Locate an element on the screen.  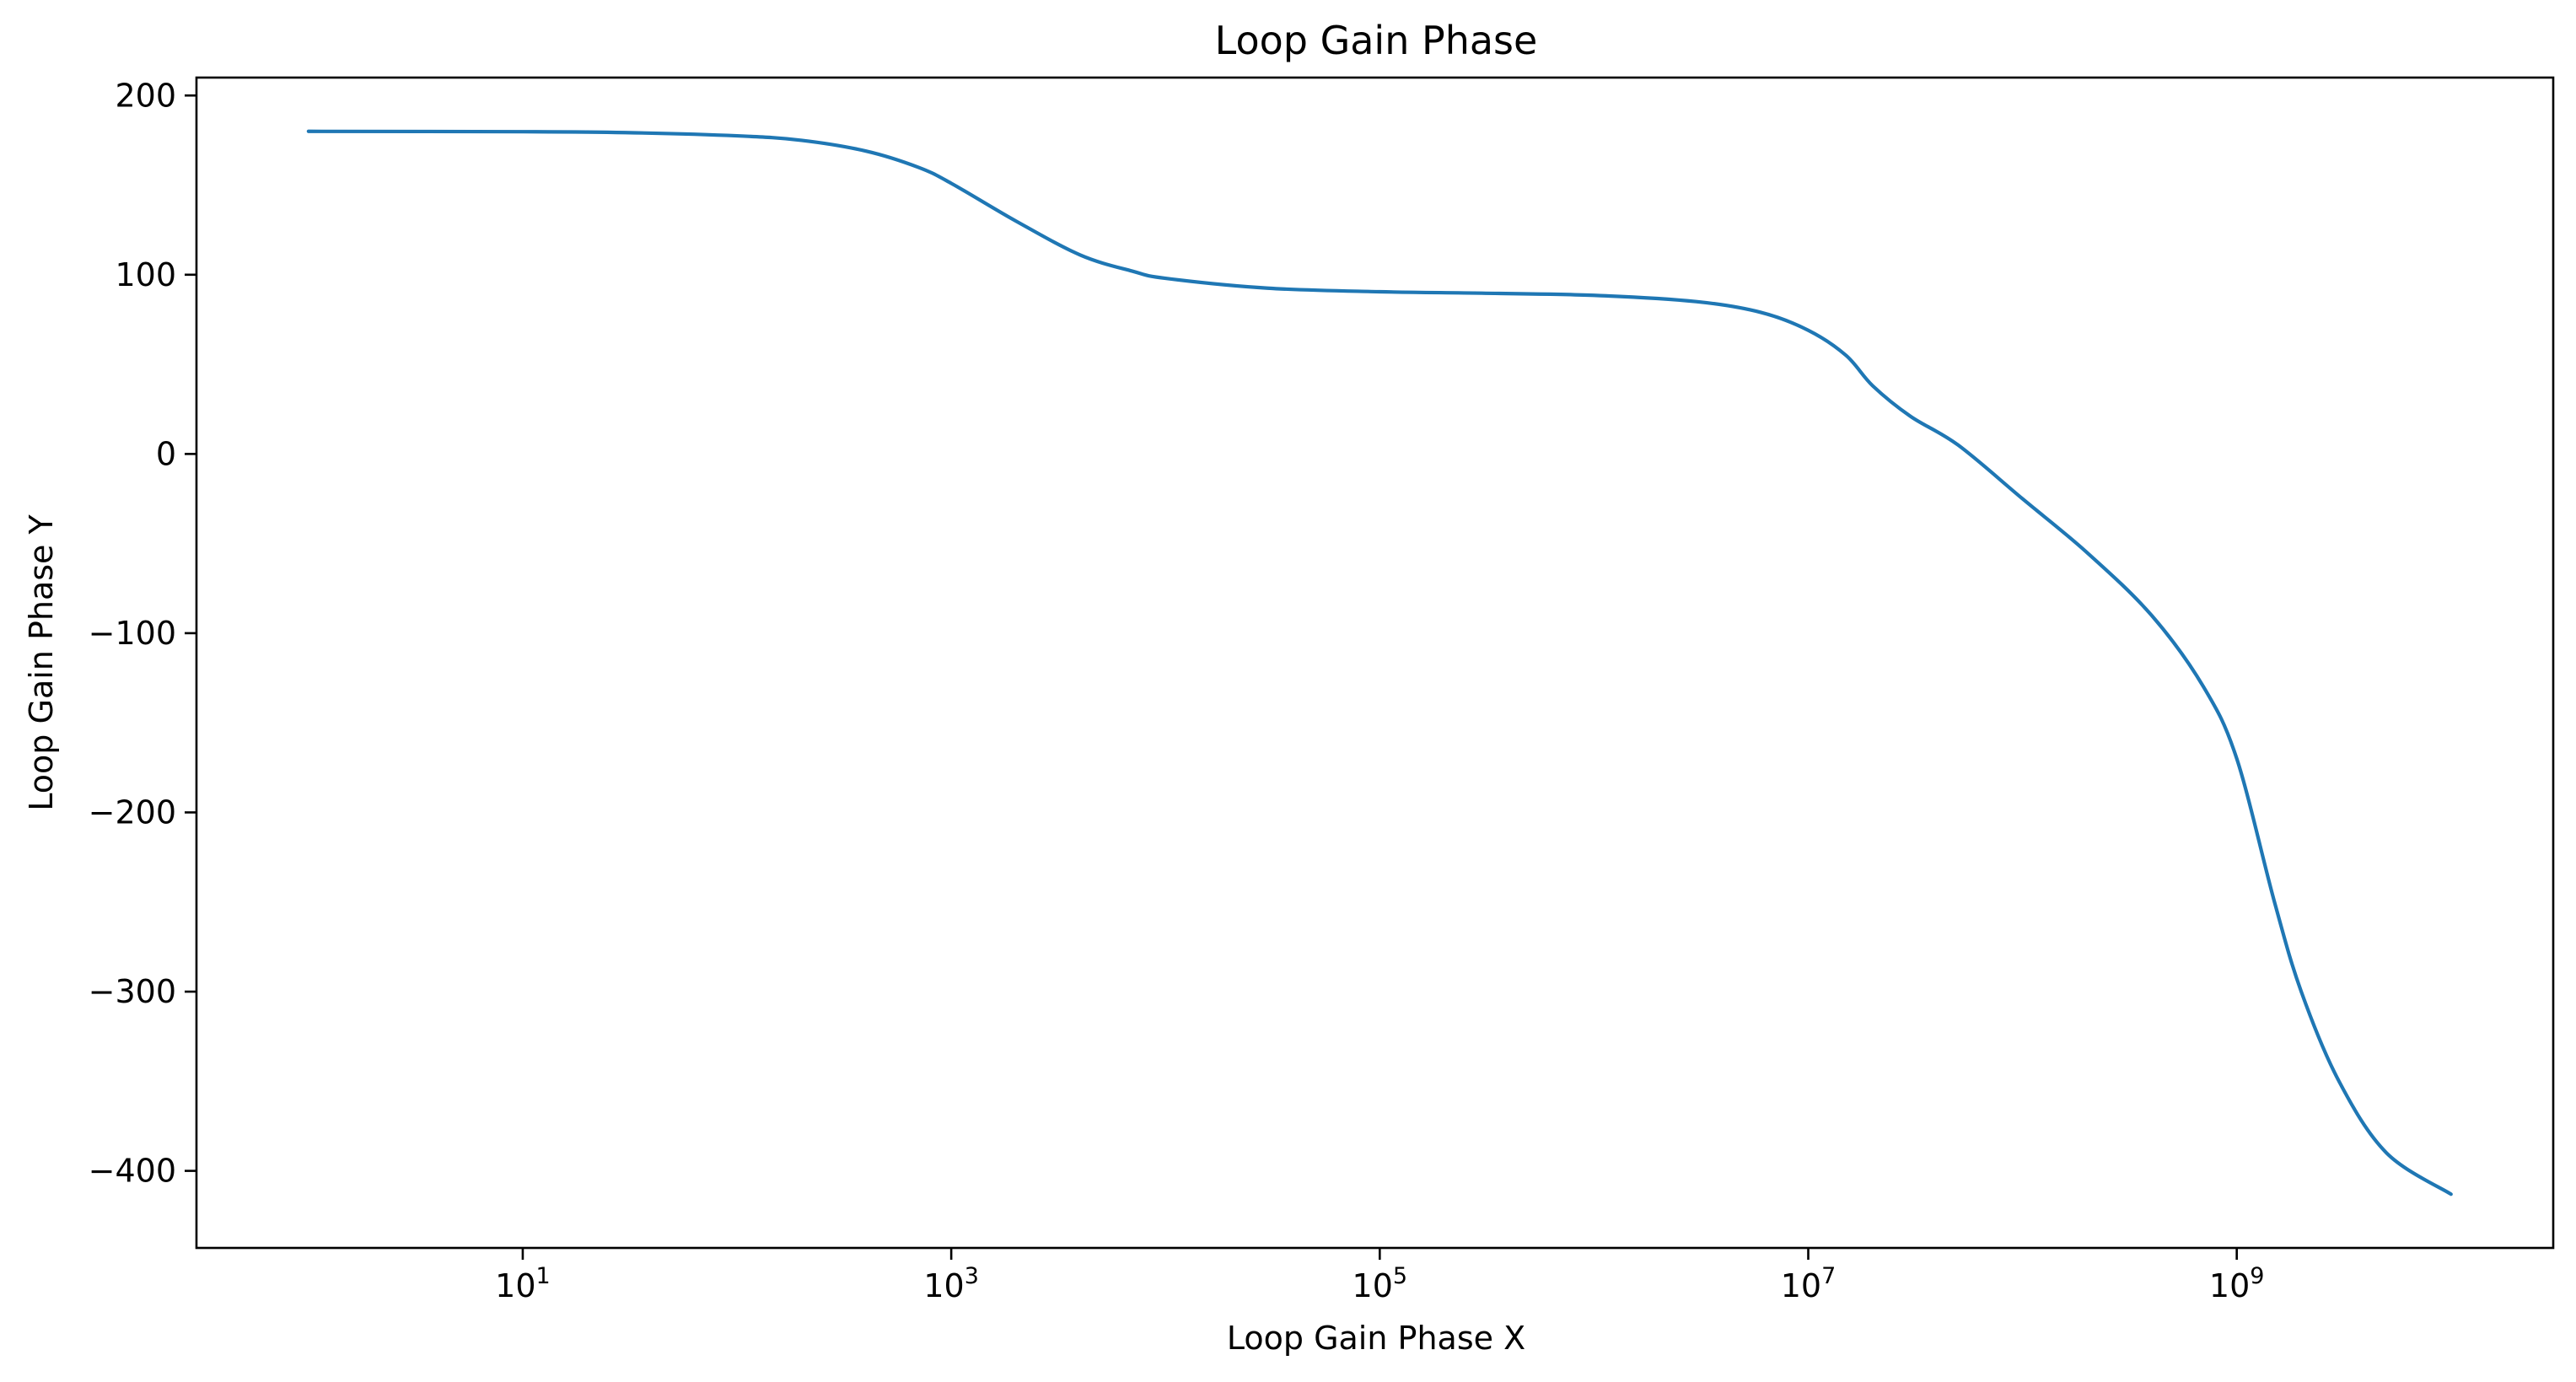
x-tick-exponent: 1 is located at coordinates (543, 1276).